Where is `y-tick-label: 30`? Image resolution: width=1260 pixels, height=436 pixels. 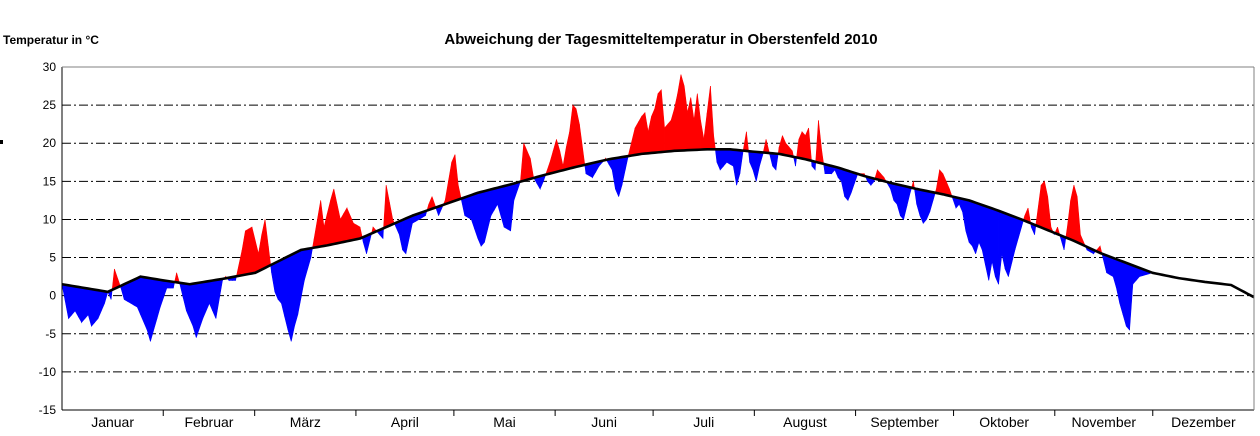
y-tick-label: 30 is located at coordinates (50, 67).